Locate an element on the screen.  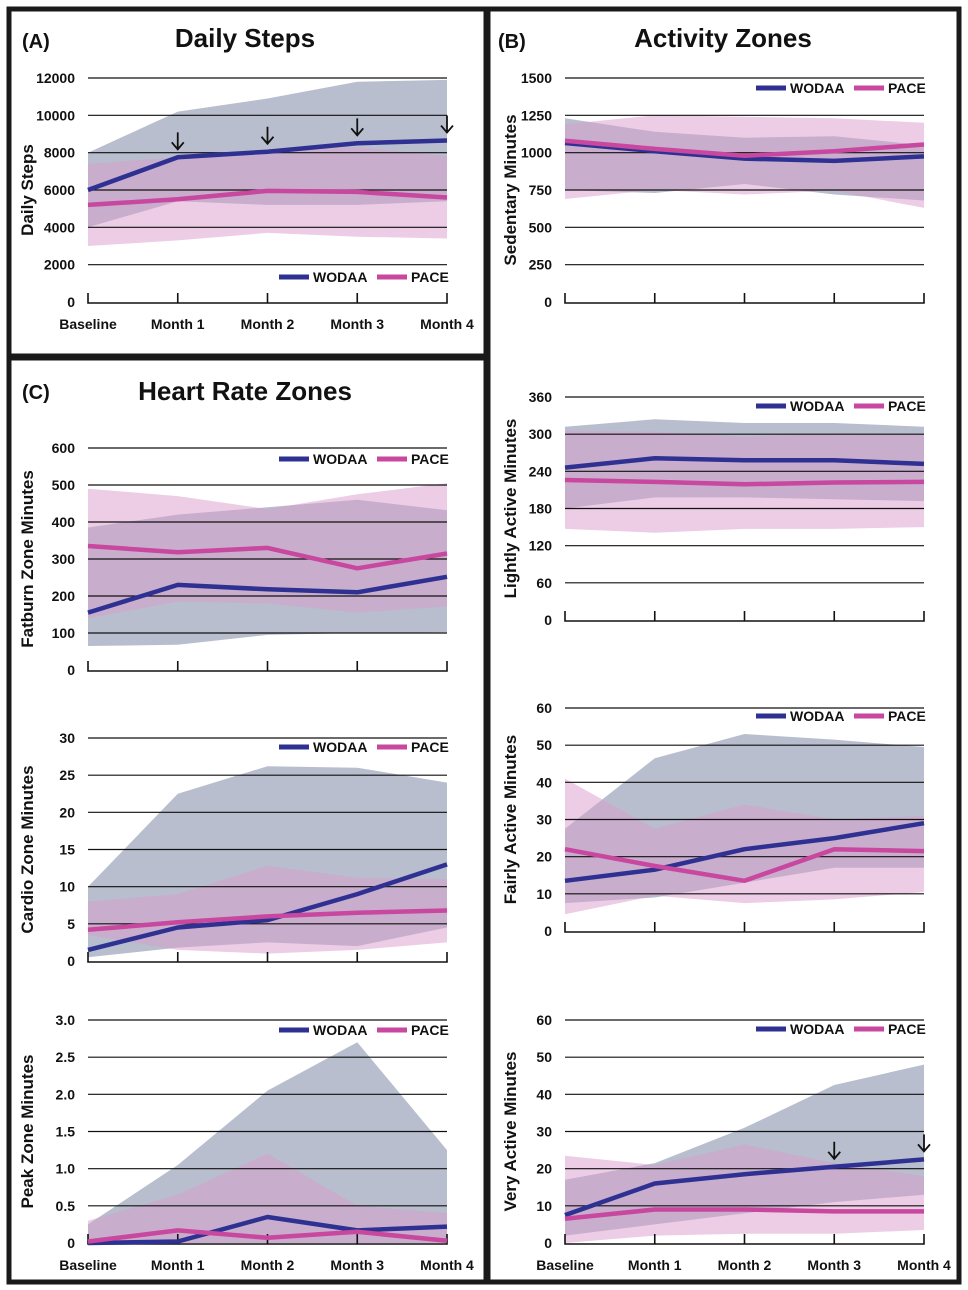
y-tick-label: 360 is located at coordinates (541, 397).